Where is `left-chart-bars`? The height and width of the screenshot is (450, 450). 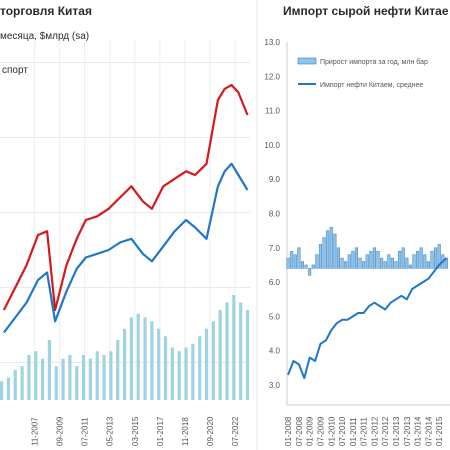
left-chart-bars is located at coordinates (125, 347).